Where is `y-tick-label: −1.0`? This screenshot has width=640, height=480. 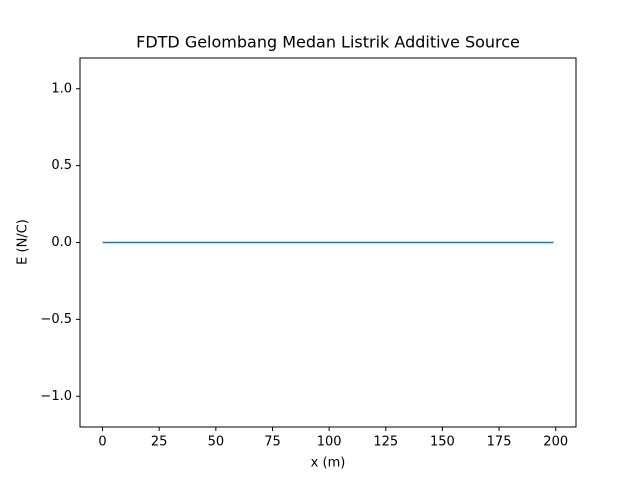
y-tick-label: −1.0 is located at coordinates (56, 396).